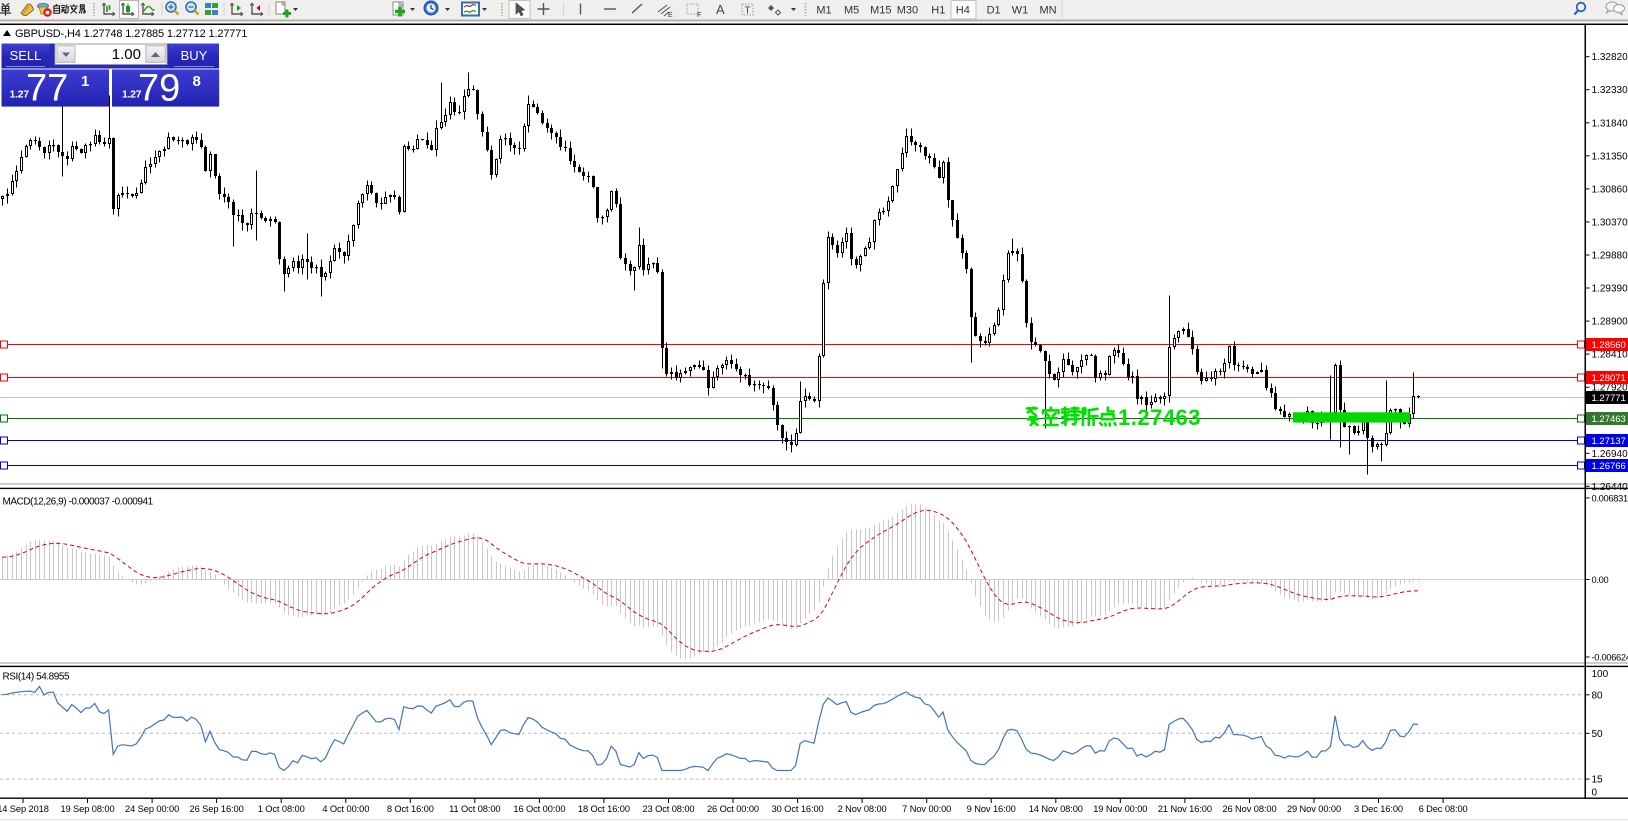 This screenshot has width=1628, height=823. I want to click on svg-text: 1.00, so click(126, 54).